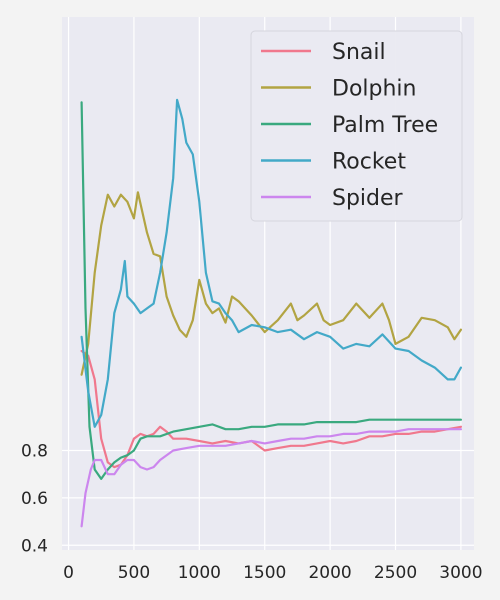  I want to click on x-tick-label: 500, so click(134, 573).